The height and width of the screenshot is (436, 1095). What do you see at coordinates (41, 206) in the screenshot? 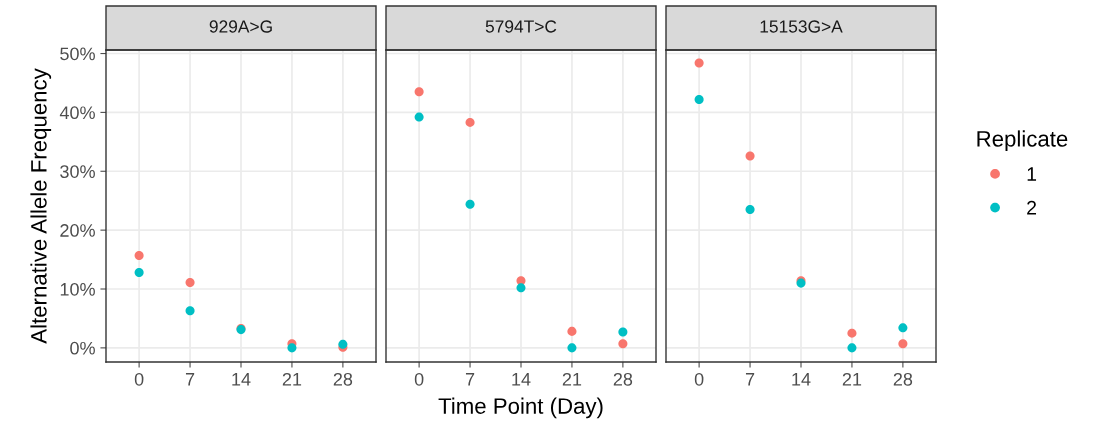
I see `y-axis-title: Alternative Allele Frequency` at bounding box center [41, 206].